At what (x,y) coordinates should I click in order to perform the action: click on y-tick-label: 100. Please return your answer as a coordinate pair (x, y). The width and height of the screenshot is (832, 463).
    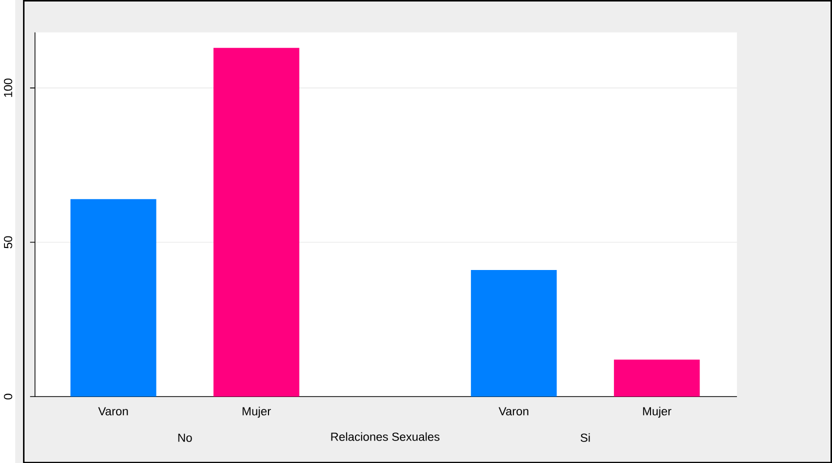
    Looking at the image, I should click on (8, 87).